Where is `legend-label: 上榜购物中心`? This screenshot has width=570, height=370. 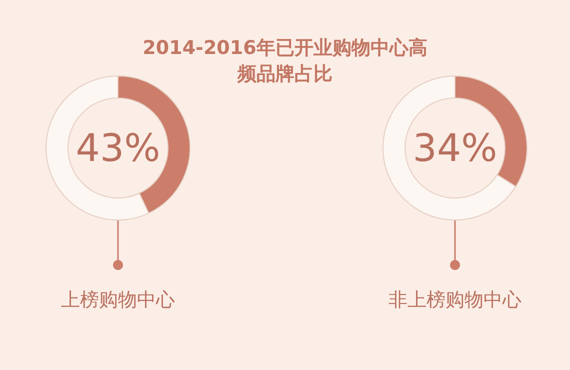 legend-label: 上榜购物中心 is located at coordinates (118, 300).